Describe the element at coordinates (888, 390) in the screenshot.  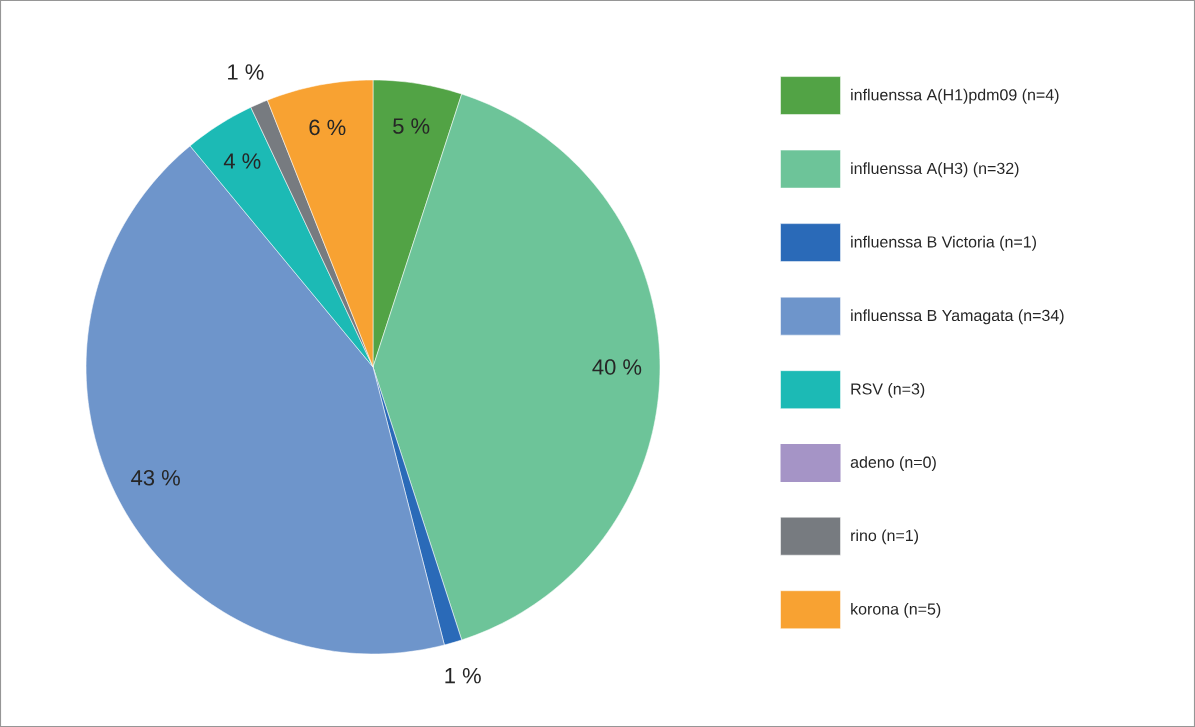
I see `legend-label: RSV (n=3)` at that location.